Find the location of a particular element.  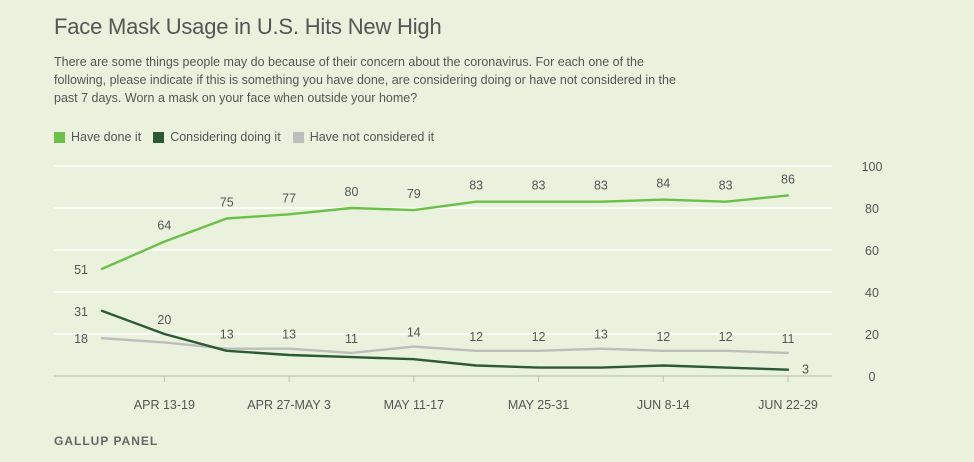

legend-item-have-done: Have done it is located at coordinates (97, 137).